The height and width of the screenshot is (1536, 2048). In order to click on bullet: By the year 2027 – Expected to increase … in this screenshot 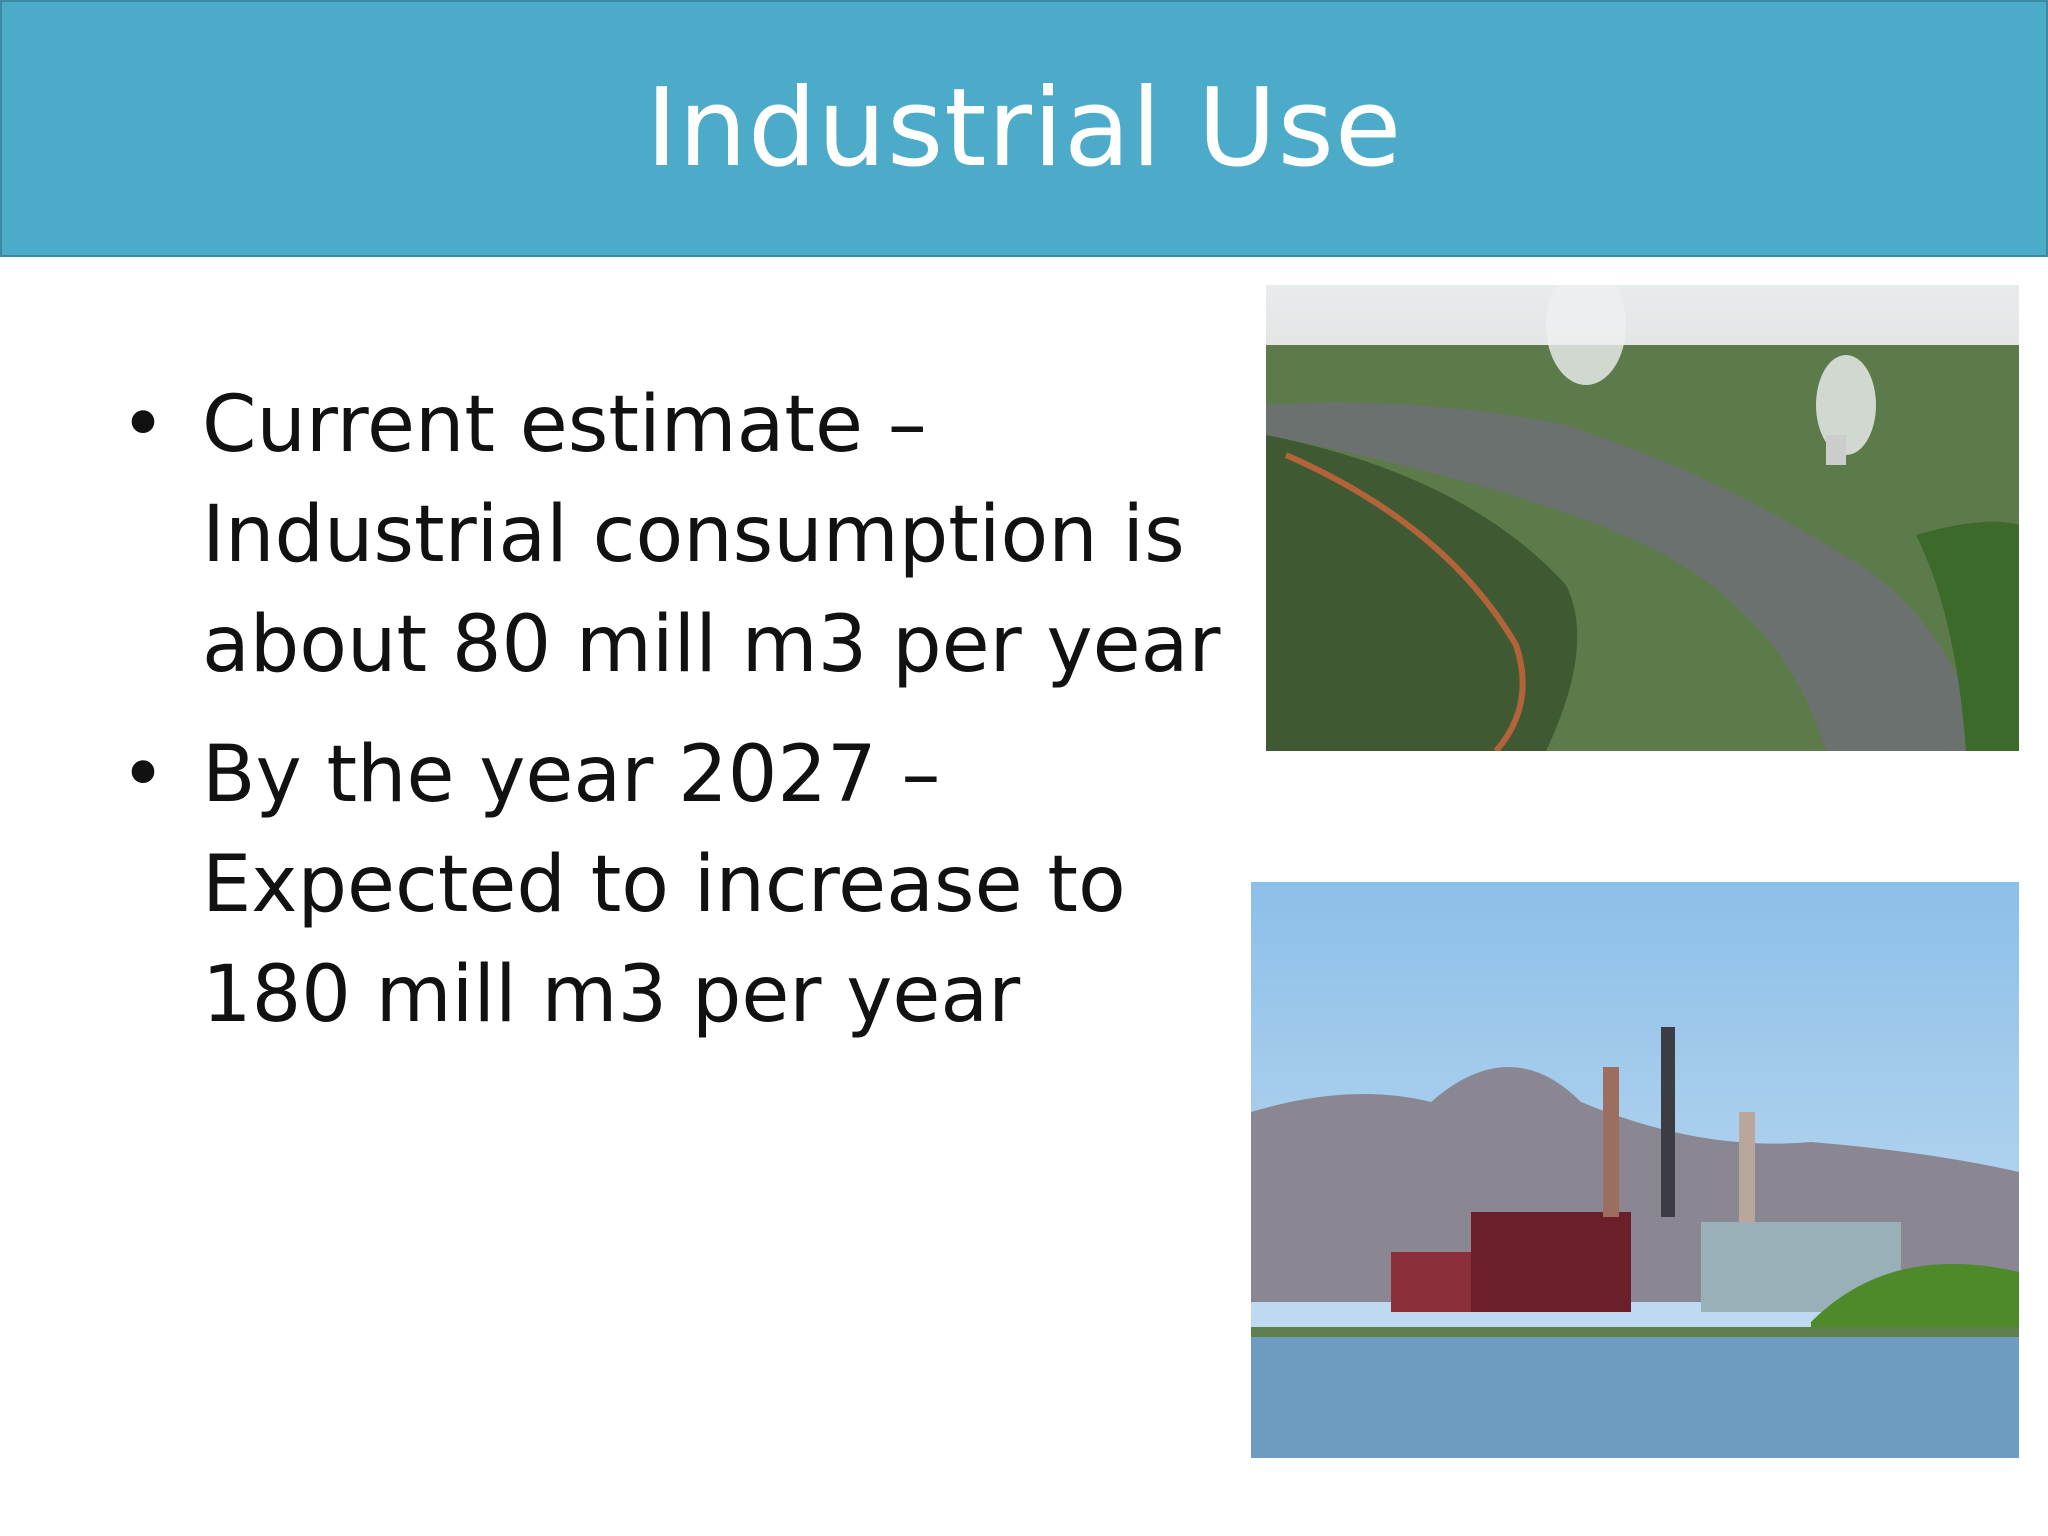, I will do `click(680, 885)`.